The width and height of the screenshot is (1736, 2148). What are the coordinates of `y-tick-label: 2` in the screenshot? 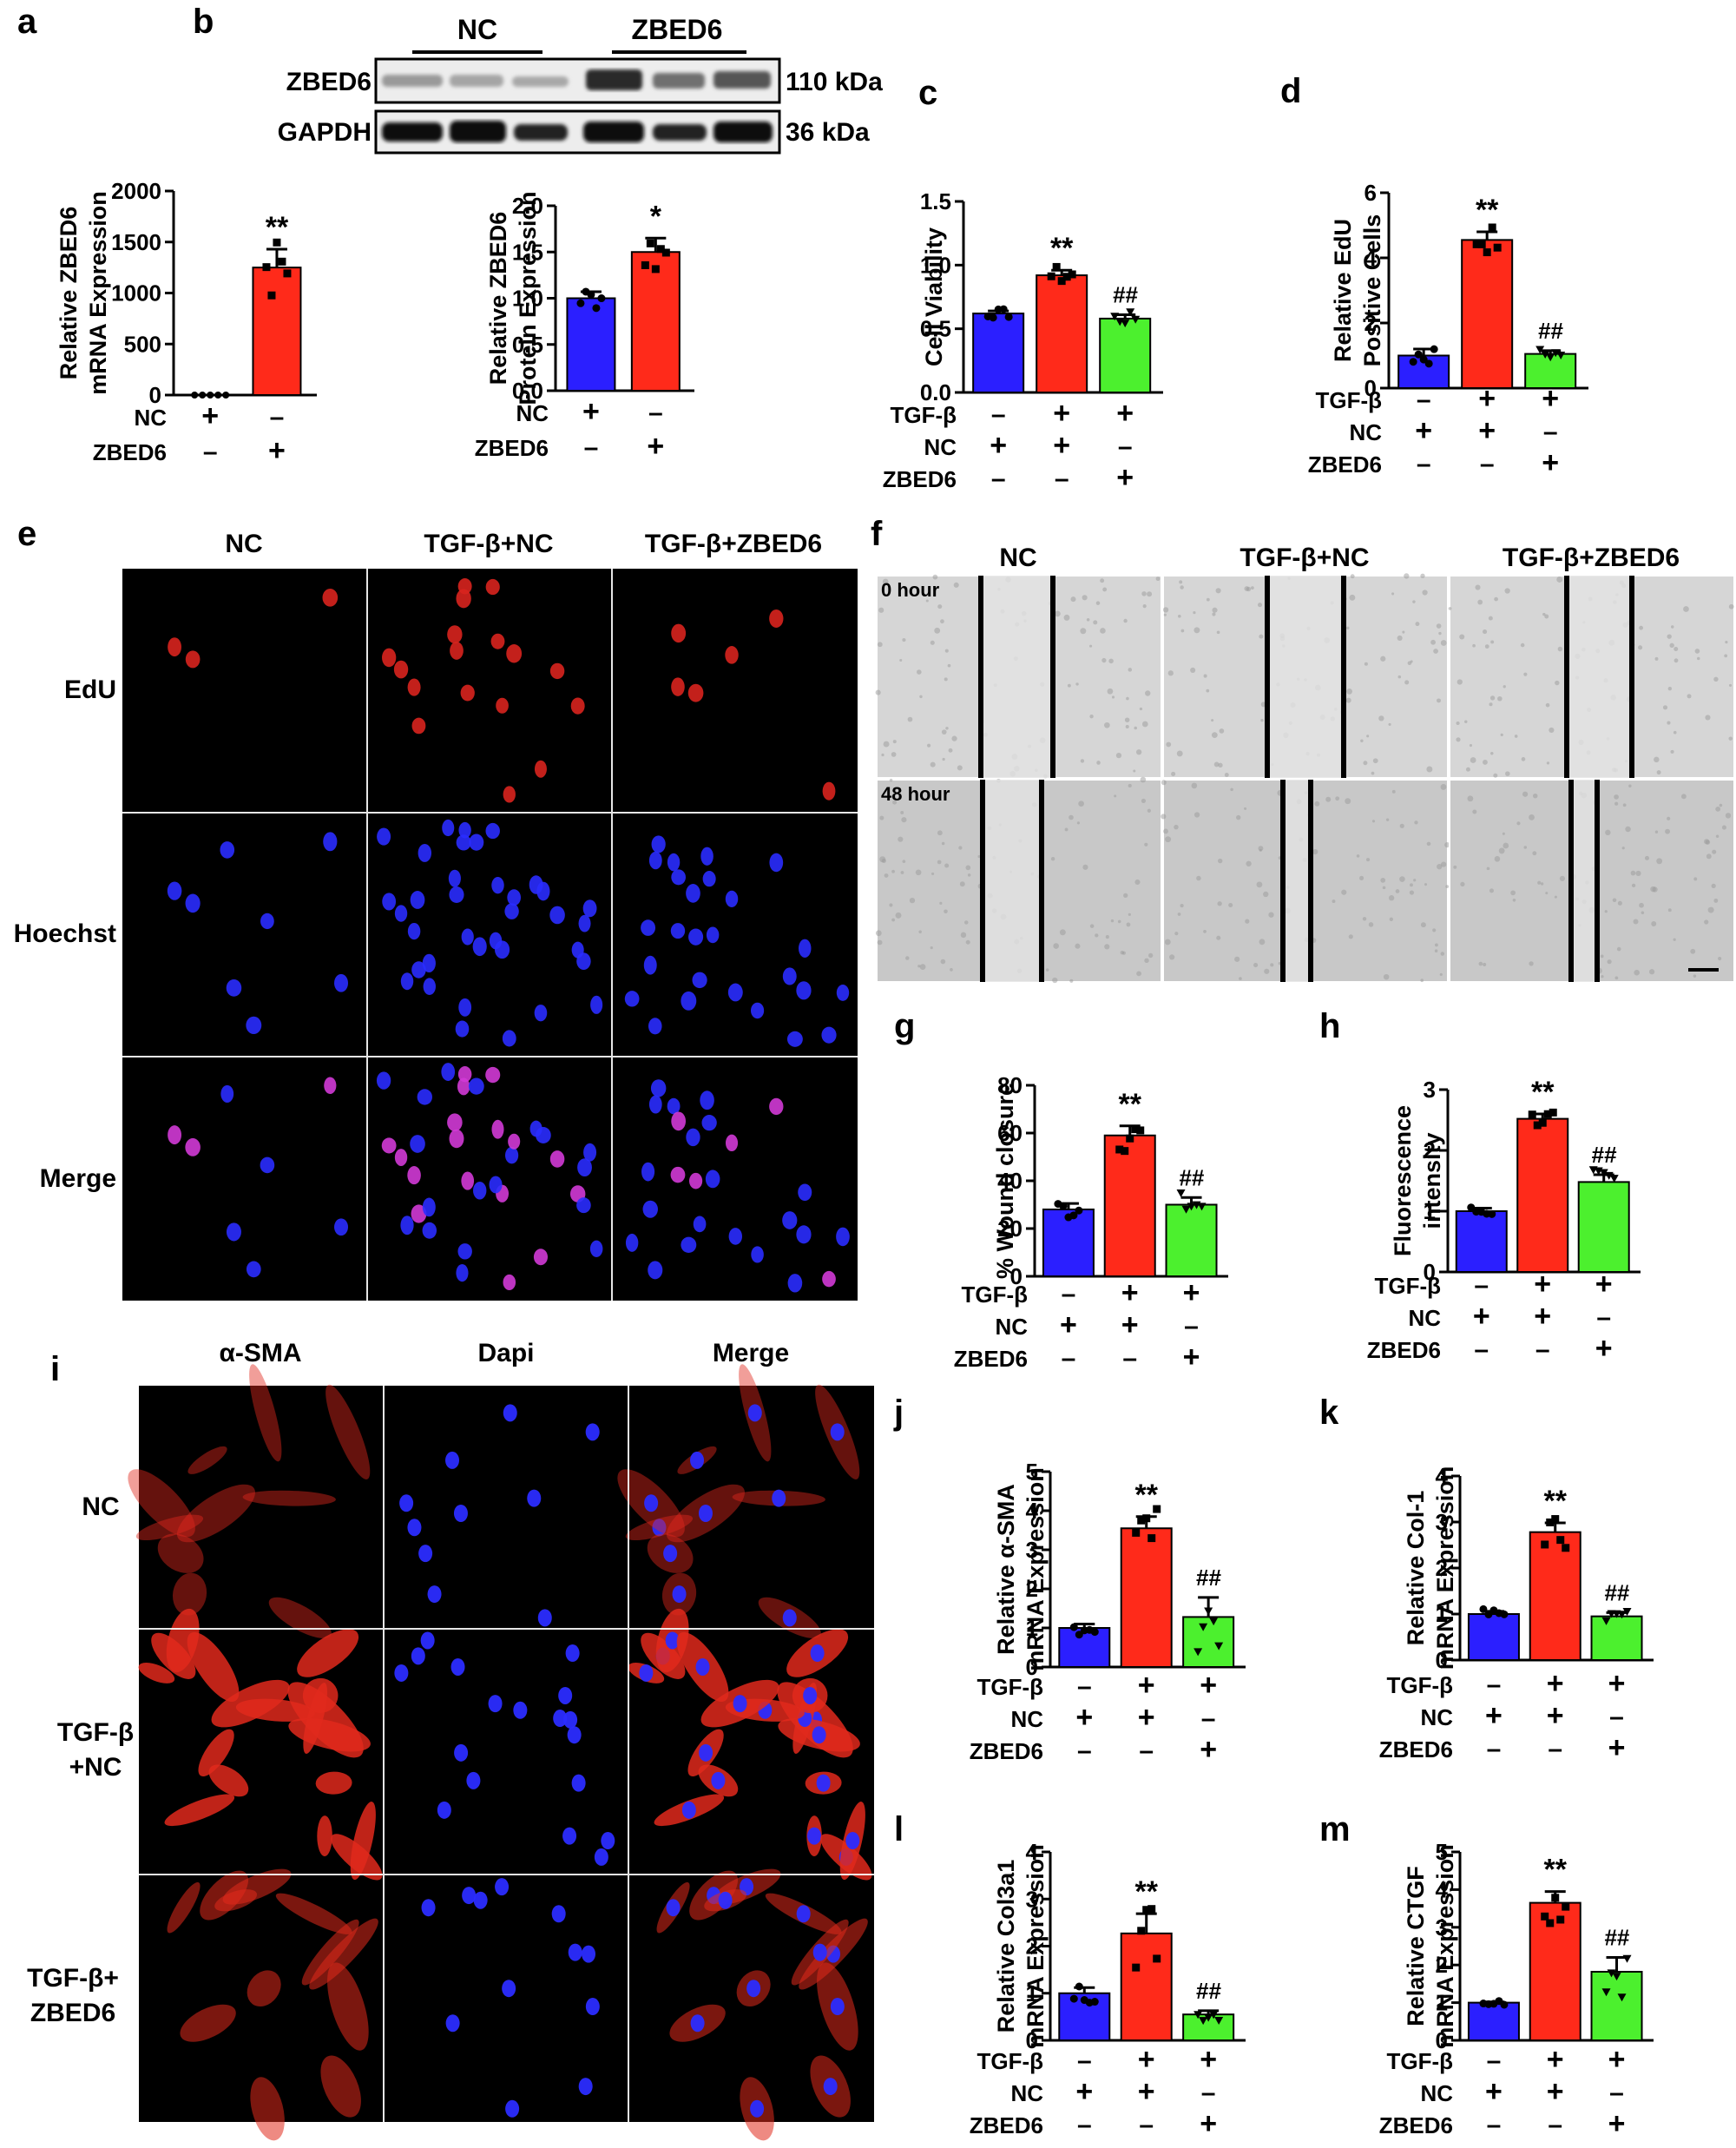 It's located at (1032, 1947).